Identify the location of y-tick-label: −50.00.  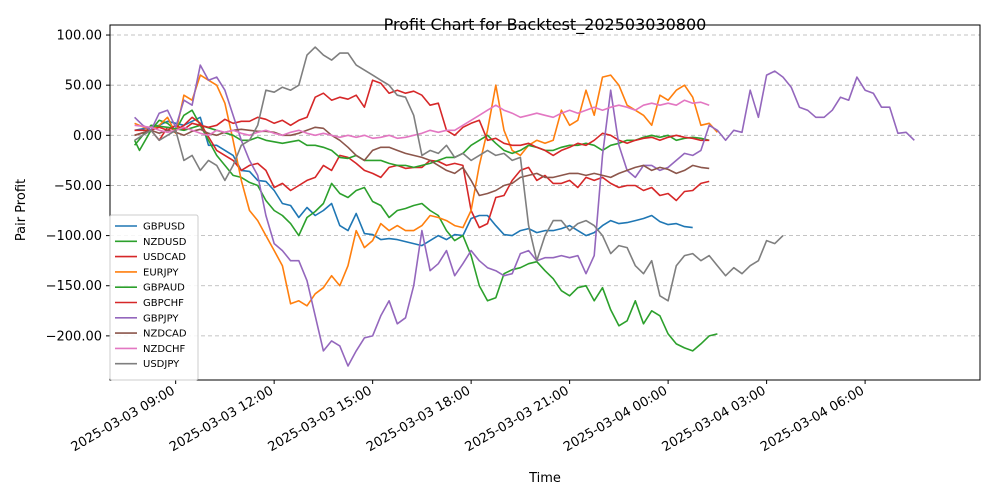
(78, 186).